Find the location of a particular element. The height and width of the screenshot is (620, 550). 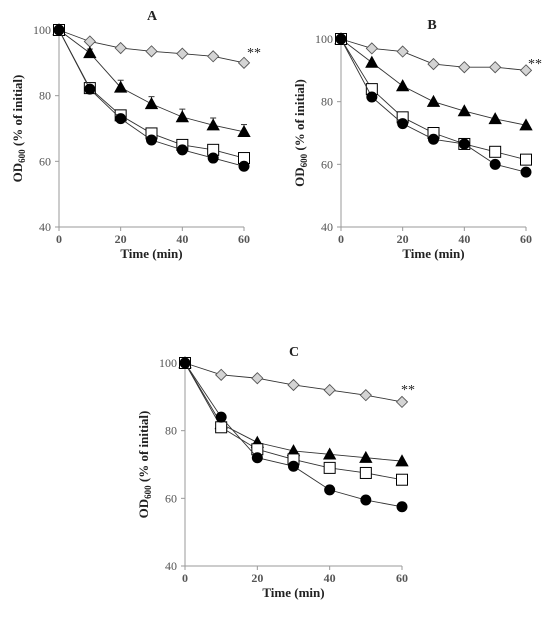

marker-triangle-p0-s1-pt5 is located at coordinates (213, 124).